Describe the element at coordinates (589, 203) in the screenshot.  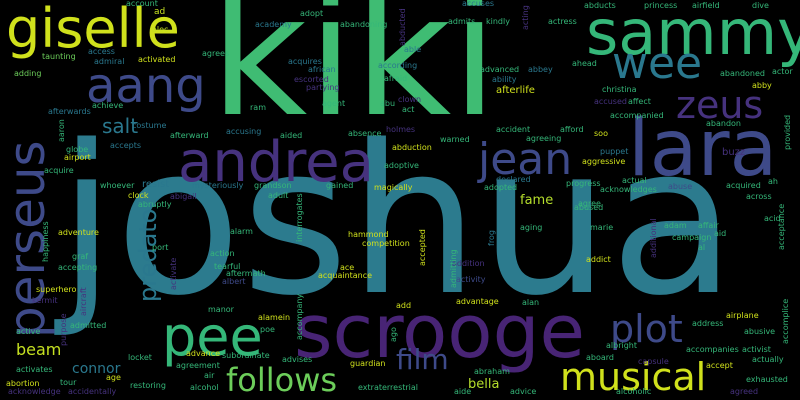
I see `word-agree: agree` at that location.